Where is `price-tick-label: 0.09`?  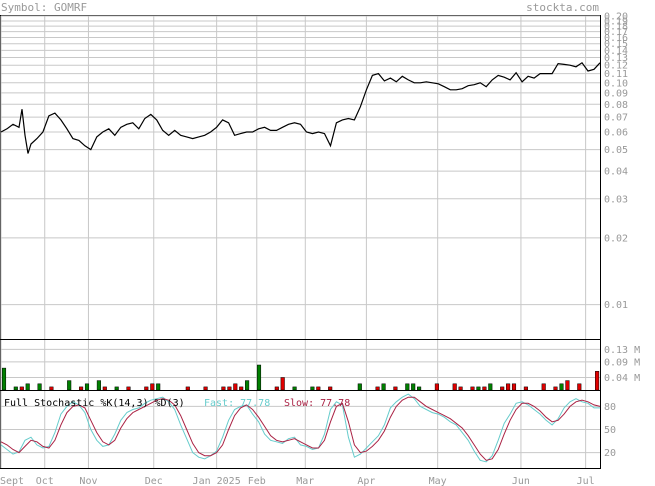
price-tick-label: 0.09 is located at coordinates (616, 93).